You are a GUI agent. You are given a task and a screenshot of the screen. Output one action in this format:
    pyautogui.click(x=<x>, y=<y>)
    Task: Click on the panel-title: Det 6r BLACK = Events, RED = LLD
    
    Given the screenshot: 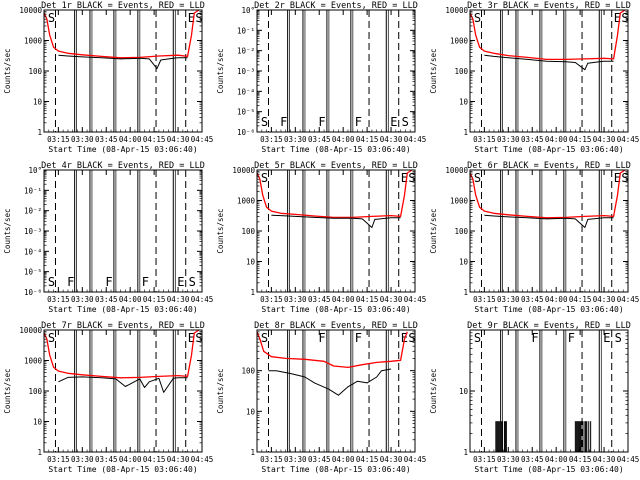 What is the action you would take?
    pyautogui.click(x=549, y=166)
    